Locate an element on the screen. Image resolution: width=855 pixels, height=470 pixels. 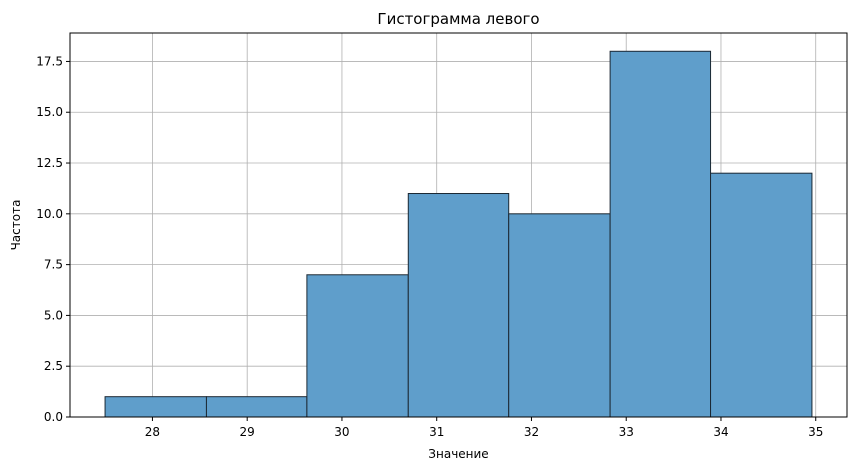
x-tick-label: 35 is located at coordinates (815, 432).